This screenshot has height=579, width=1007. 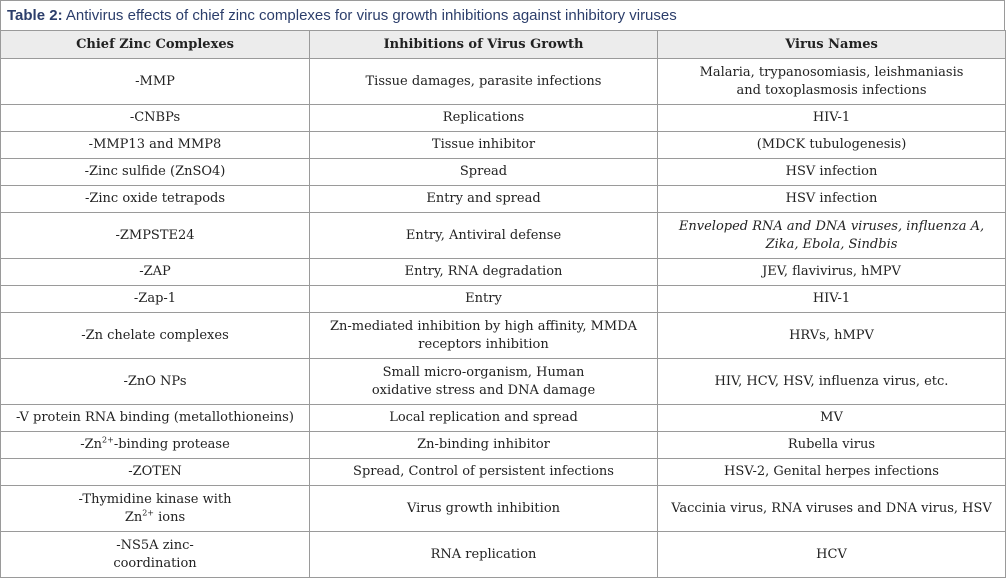 What do you see at coordinates (831, 44) in the screenshot?
I see `header-virus-names: Virus Names` at bounding box center [831, 44].